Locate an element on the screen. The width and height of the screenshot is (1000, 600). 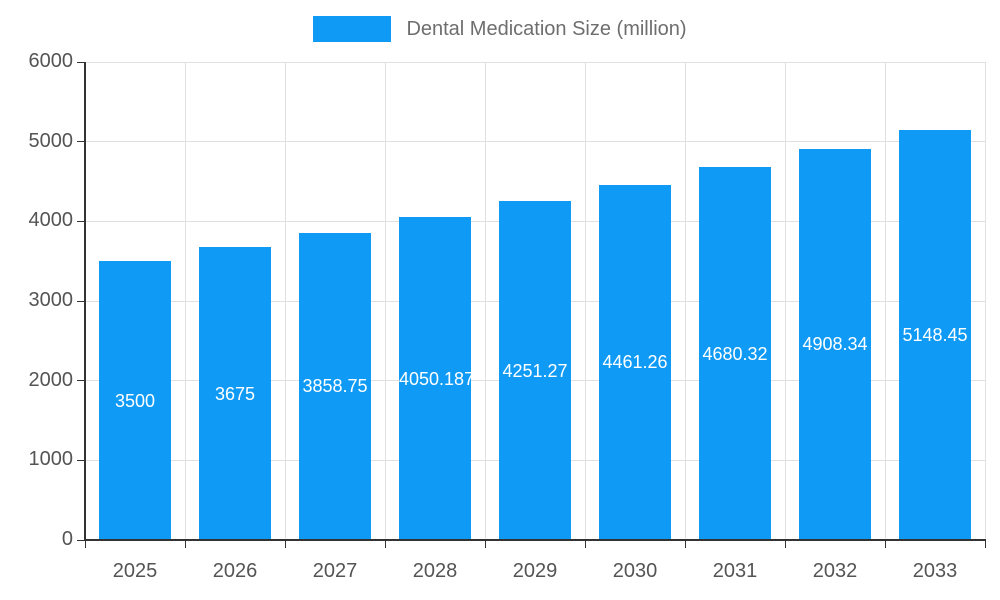
bar-value-label-2033: 5148.45 is located at coordinates (935, 334).